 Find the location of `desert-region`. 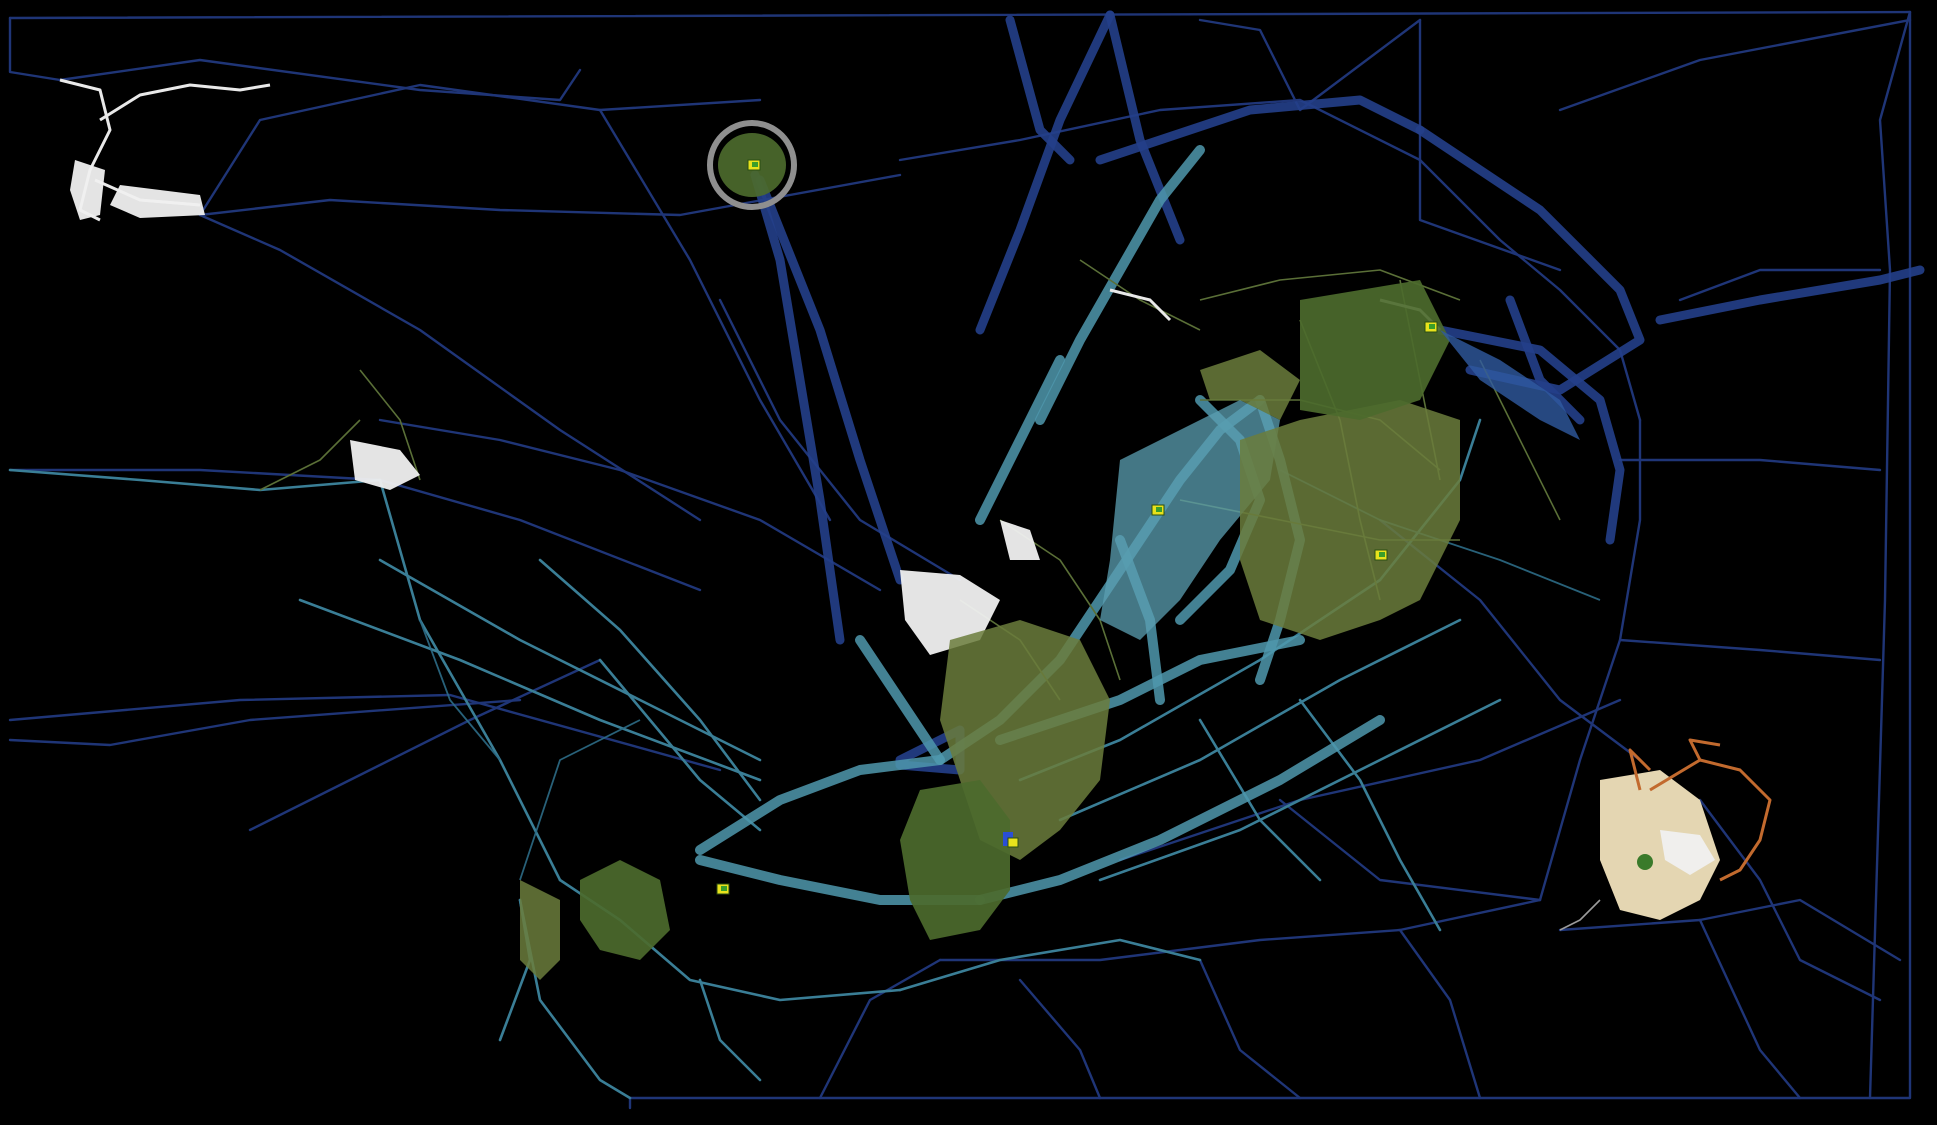

desert-region is located at coordinates (1665, 834).